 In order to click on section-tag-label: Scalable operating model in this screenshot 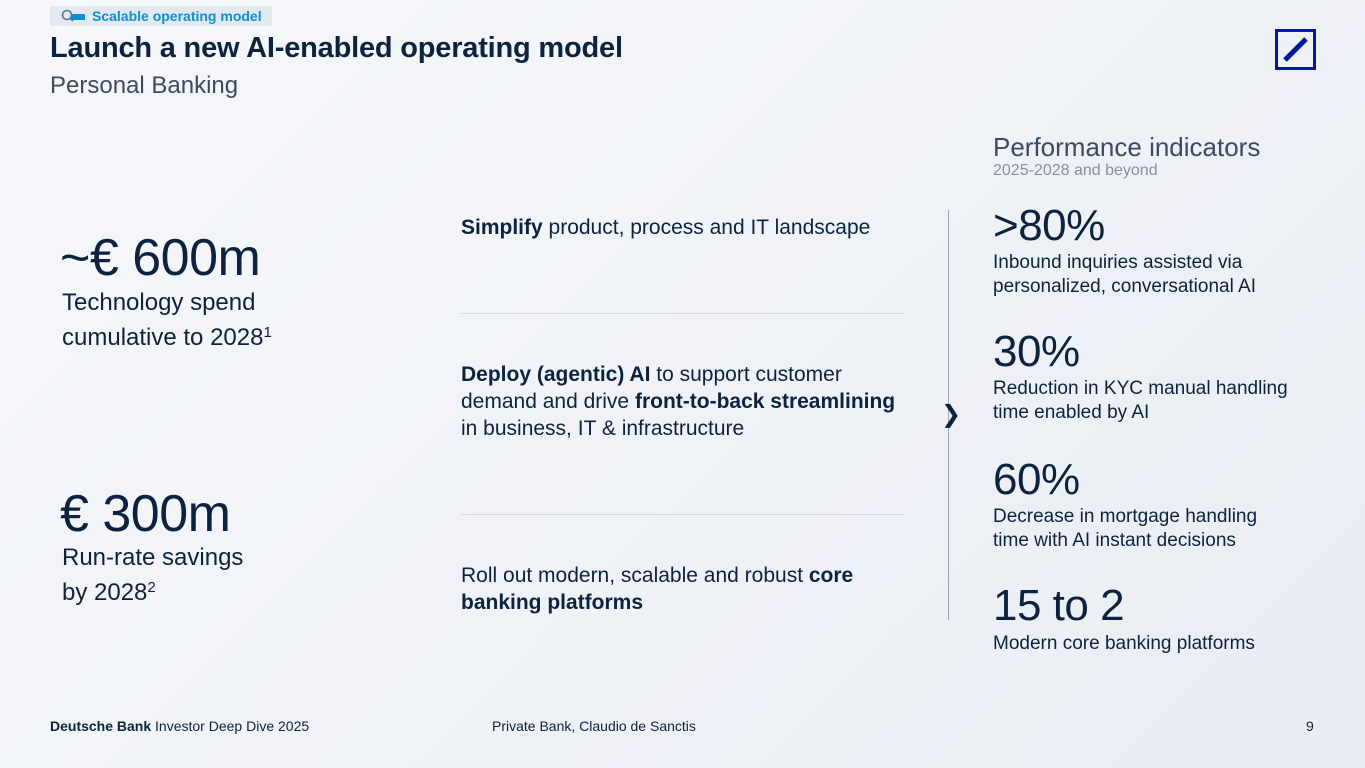, I will do `click(177, 16)`.